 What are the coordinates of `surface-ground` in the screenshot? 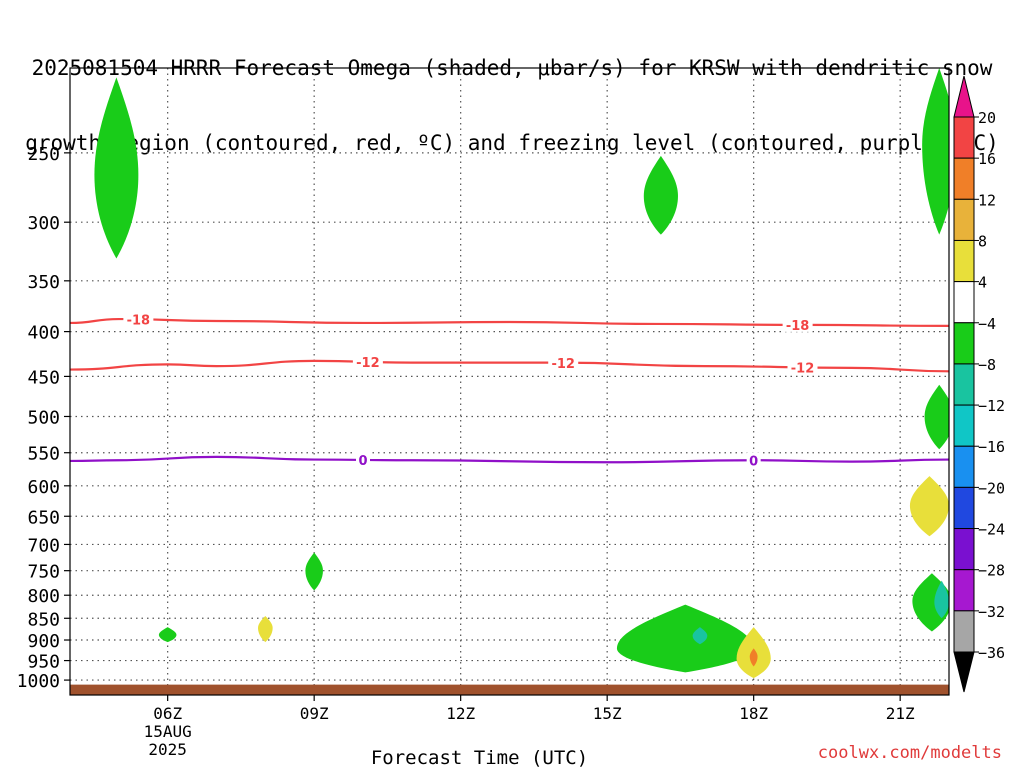 It's located at (509, 689).